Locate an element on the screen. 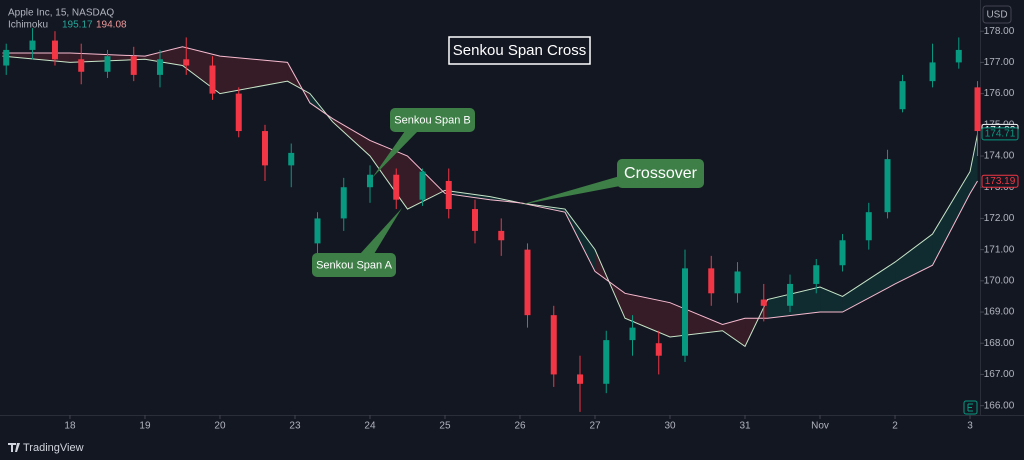 Image resolution: width=1024 pixels, height=460 pixels. callout-text: Senkou Span B is located at coordinates (432, 120).